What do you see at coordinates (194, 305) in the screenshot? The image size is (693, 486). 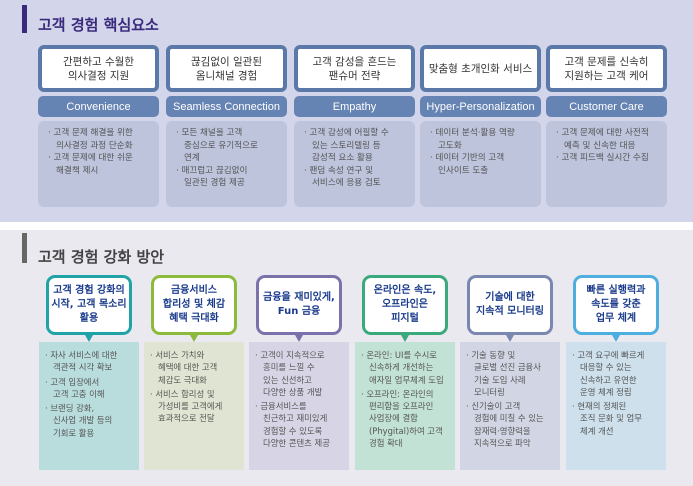 I see `strategy-header: 금융서비스 합리성 및 체감 혜택 극대화` at bounding box center [194, 305].